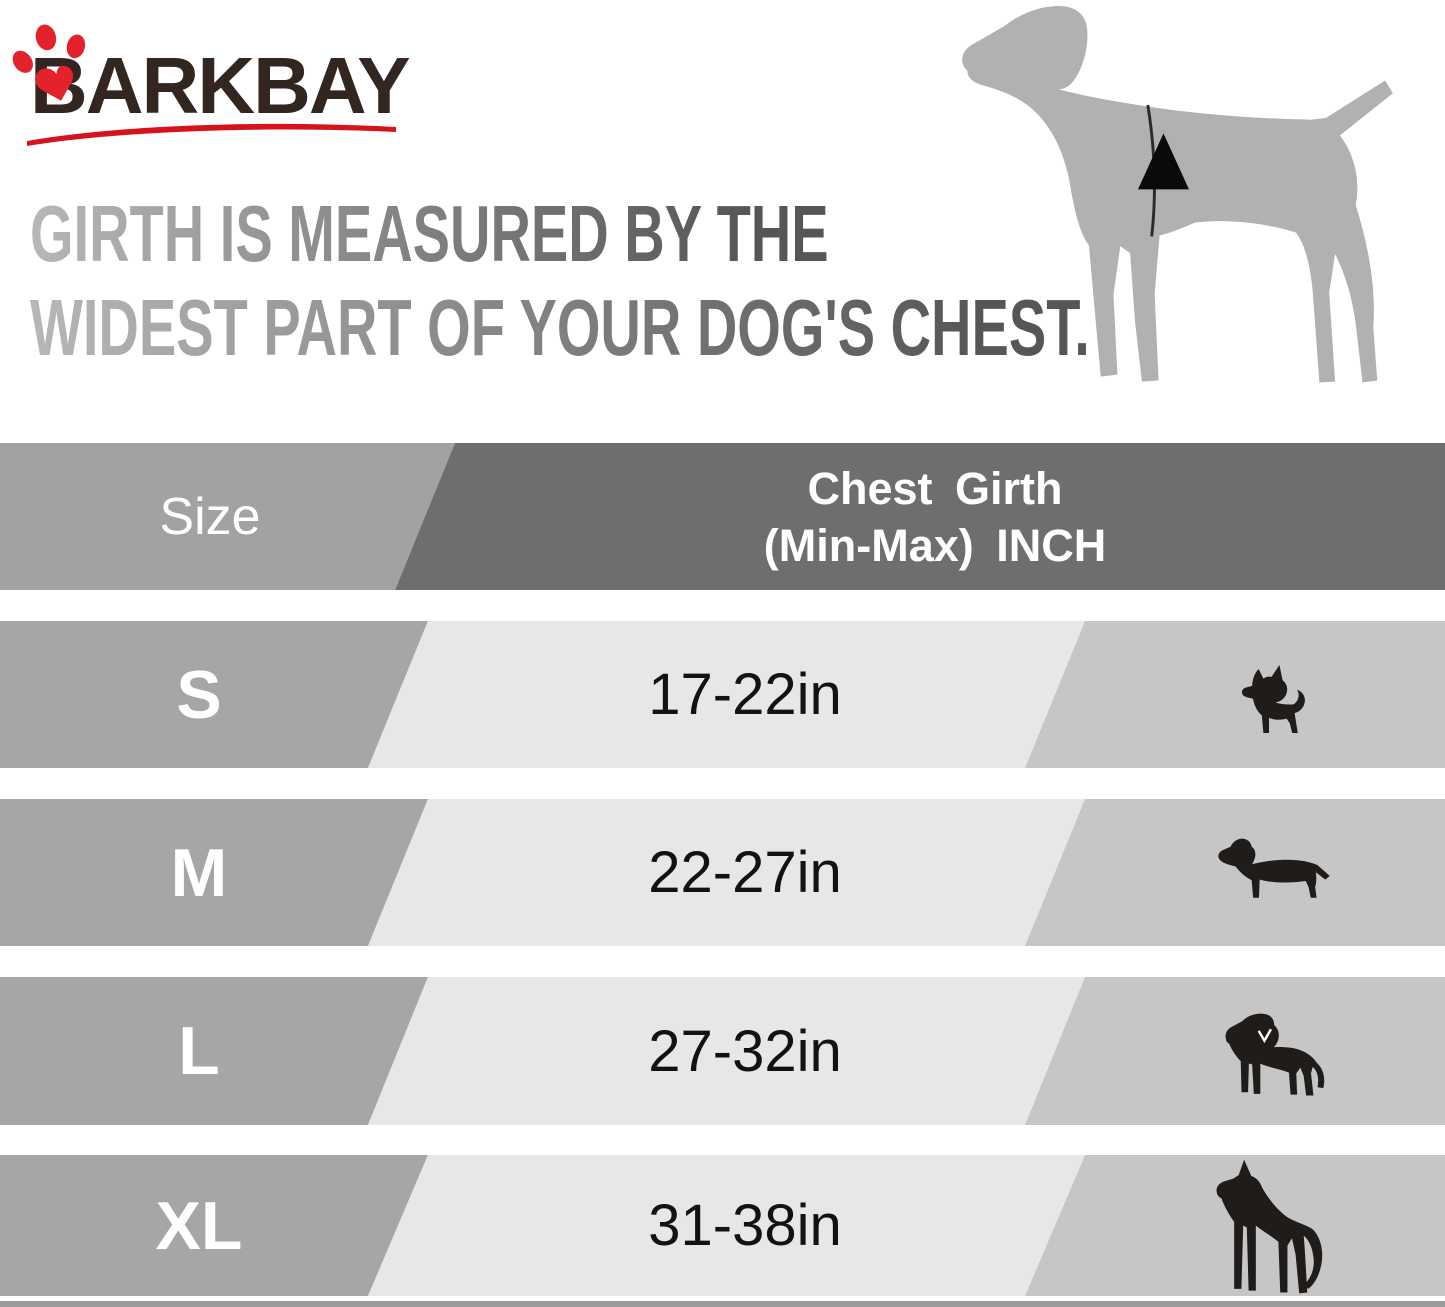  Describe the element at coordinates (1275, 1054) in the screenshot. I see `labrador-icon` at that location.